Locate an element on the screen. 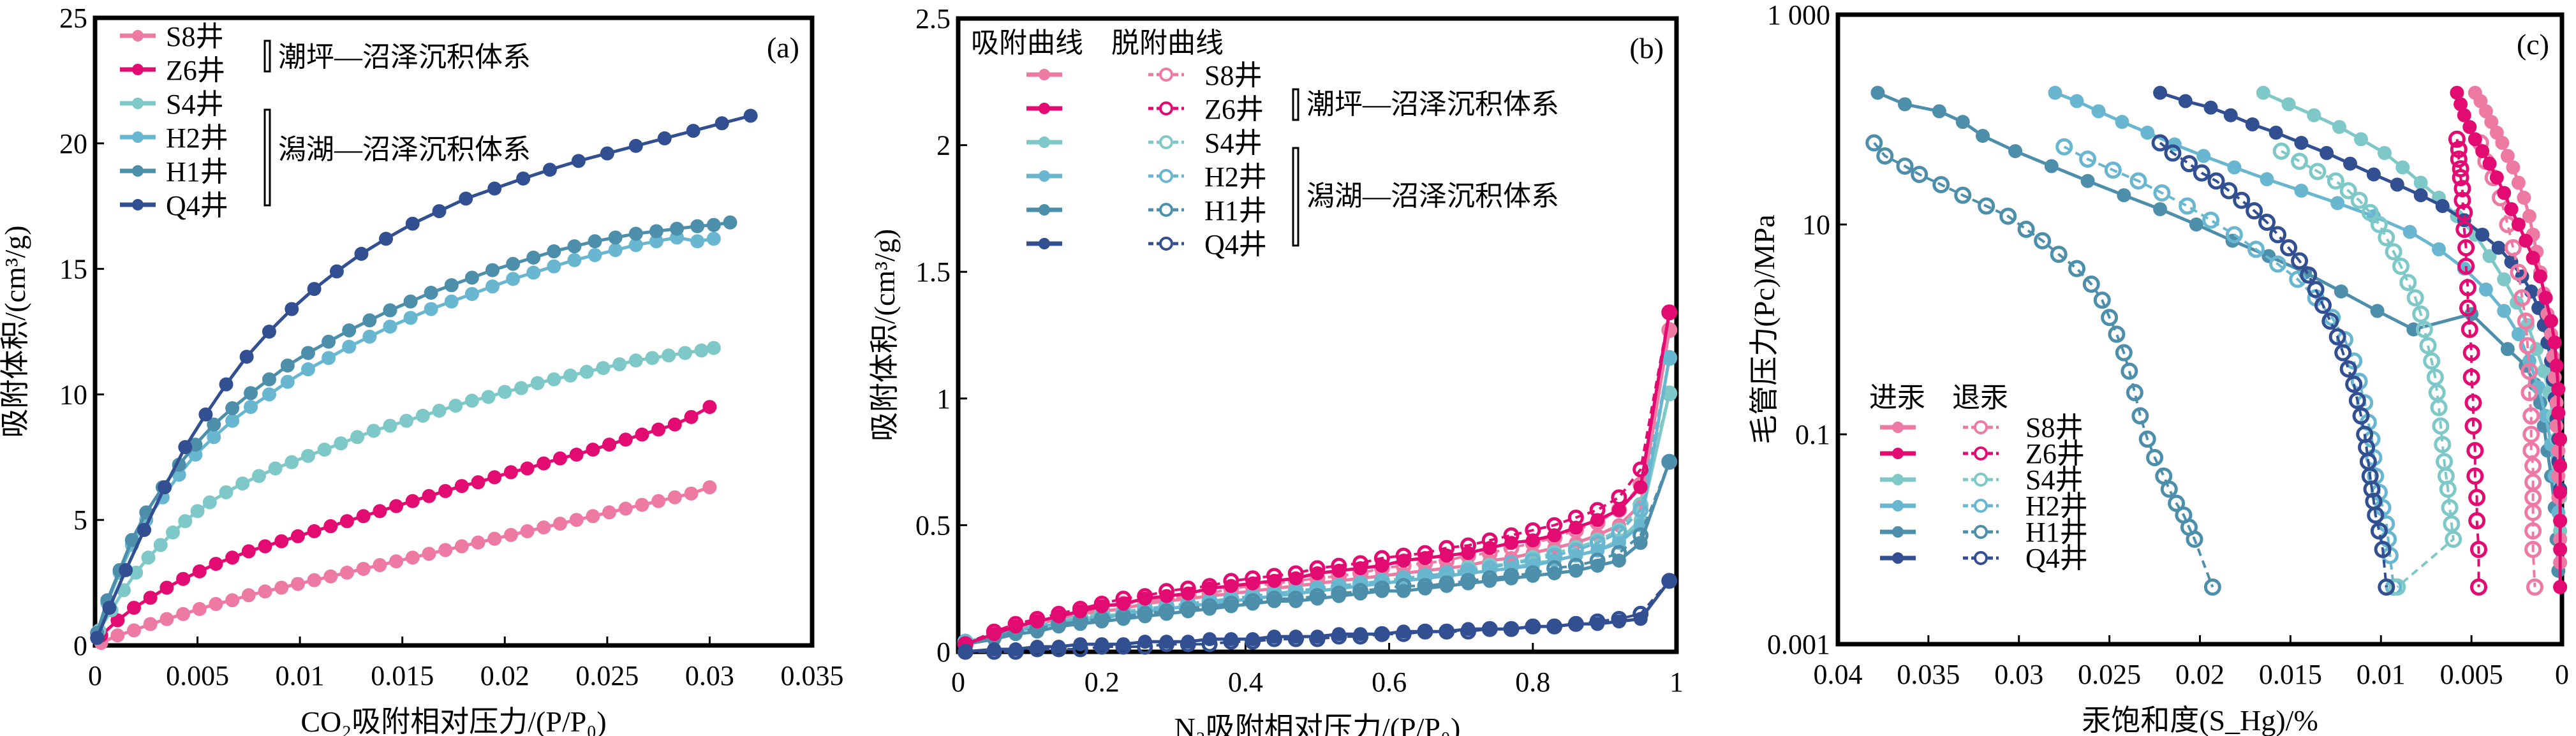  legend-marker-Z6 is located at coordinates (138, 69).